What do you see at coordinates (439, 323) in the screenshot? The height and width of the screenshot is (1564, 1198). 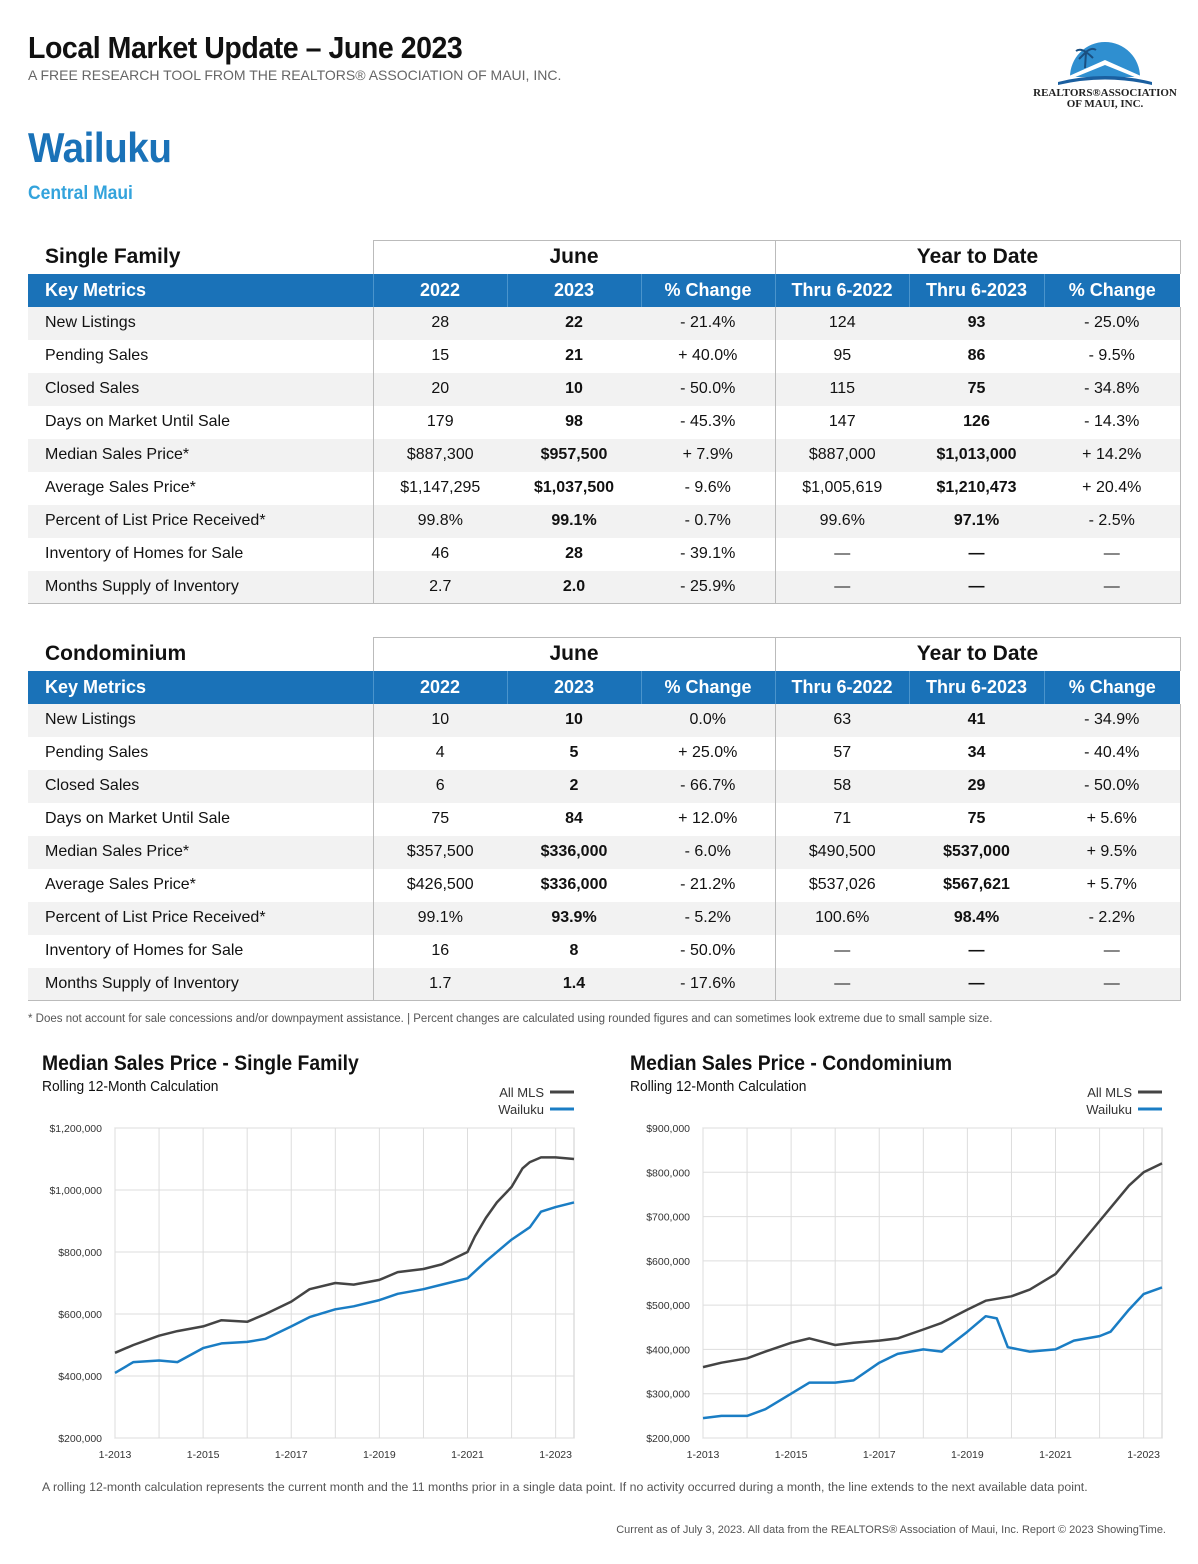 I see `value-2022: 28` at bounding box center [439, 323].